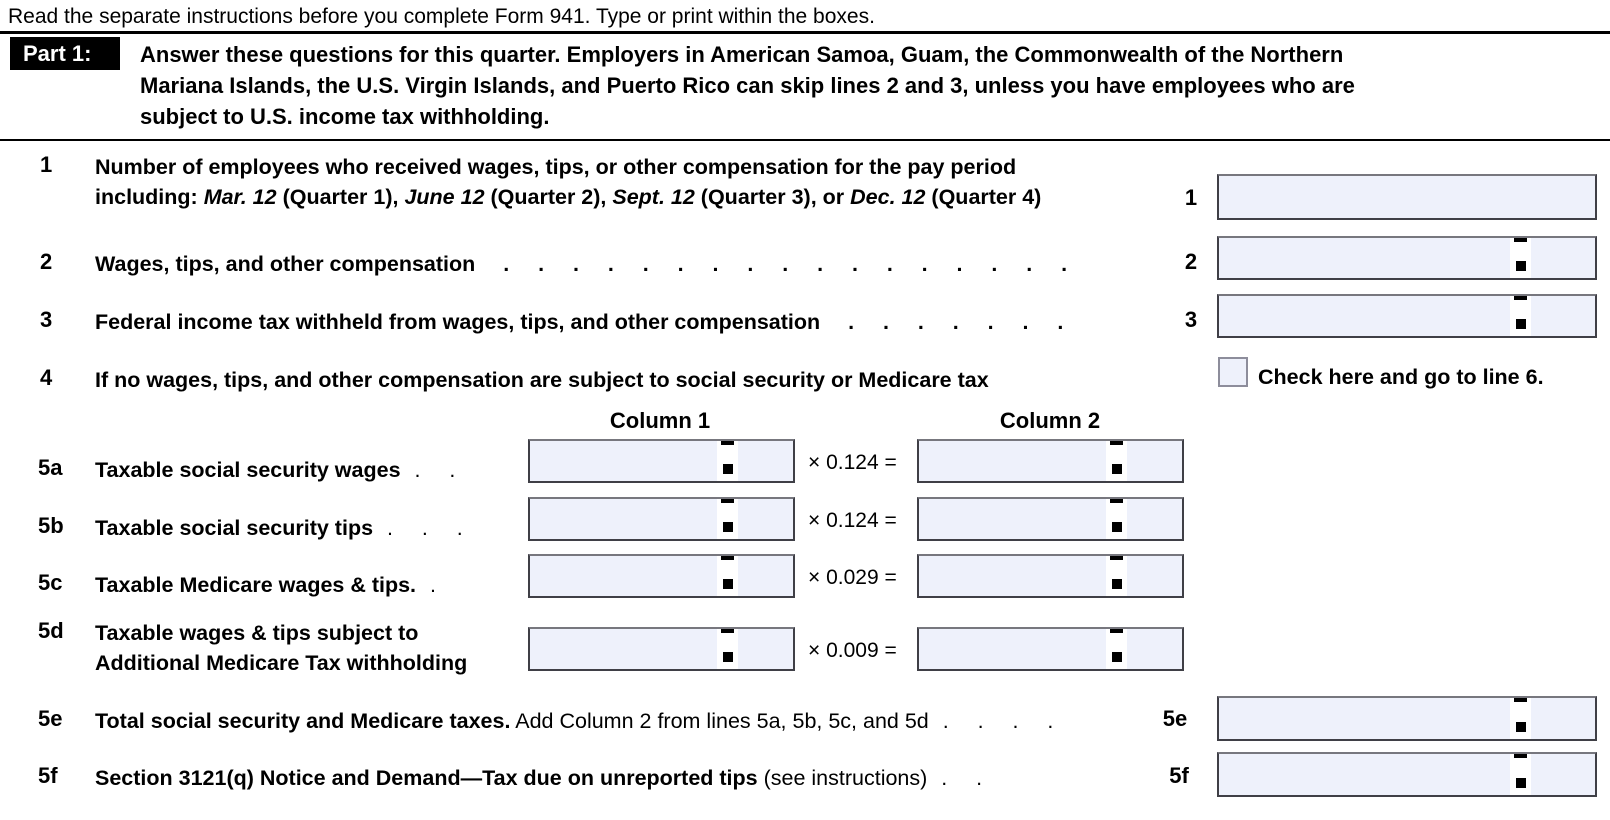 This screenshot has width=1610, height=820. What do you see at coordinates (852, 650) in the screenshot?
I see `line5d-multiplier: × 0.009 =` at bounding box center [852, 650].